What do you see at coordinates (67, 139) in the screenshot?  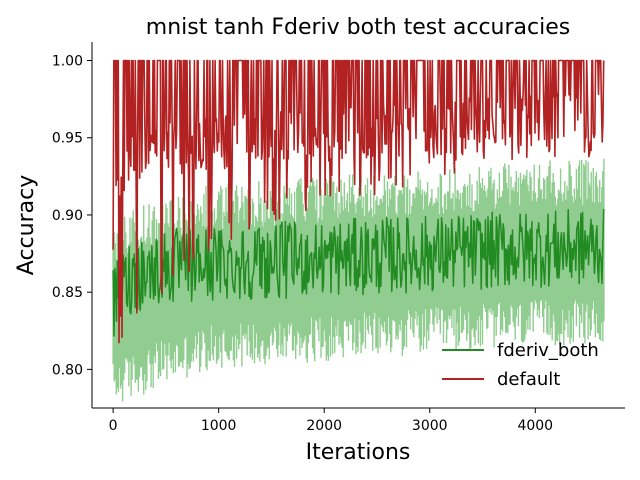 I see `y-tick-label: 0.95` at bounding box center [67, 139].